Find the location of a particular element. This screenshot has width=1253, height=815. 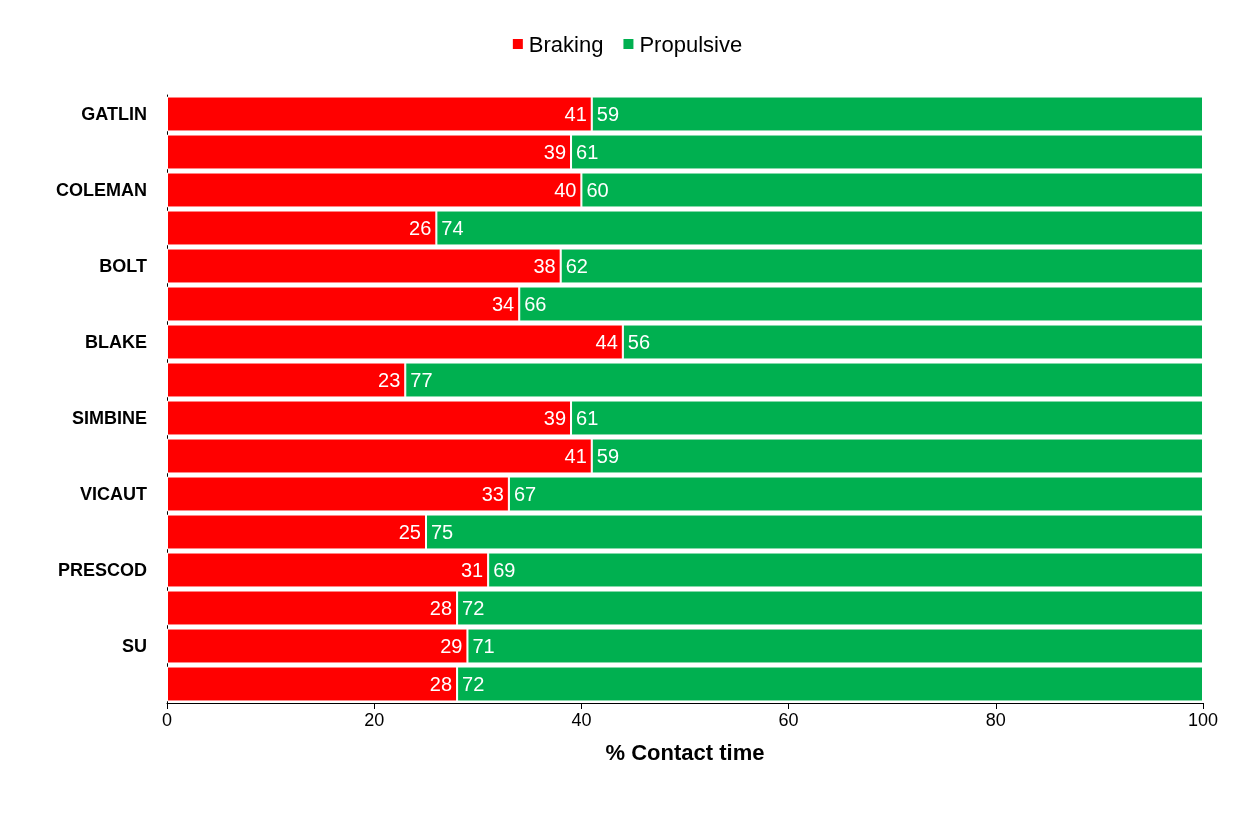

data-label: 62 is located at coordinates (576, 266).